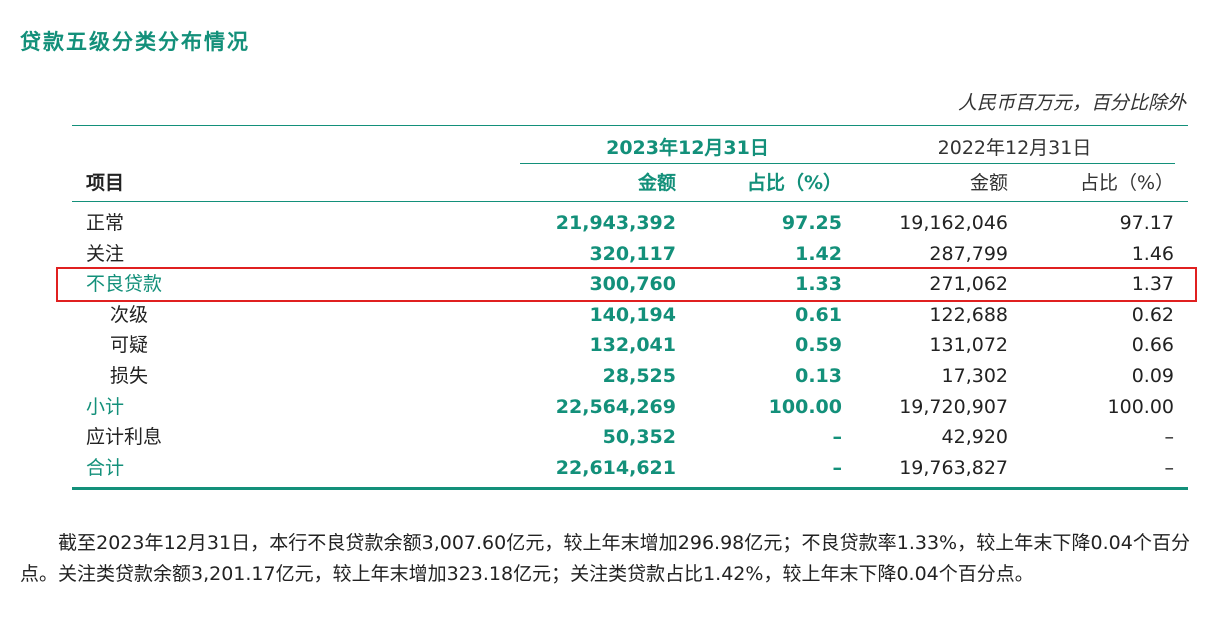  Describe the element at coordinates (105, 467) in the screenshot. I see `row-label: 合计` at that location.